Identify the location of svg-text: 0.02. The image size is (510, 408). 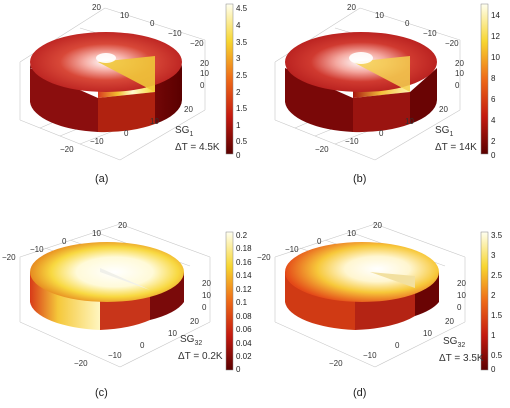
(244, 356).